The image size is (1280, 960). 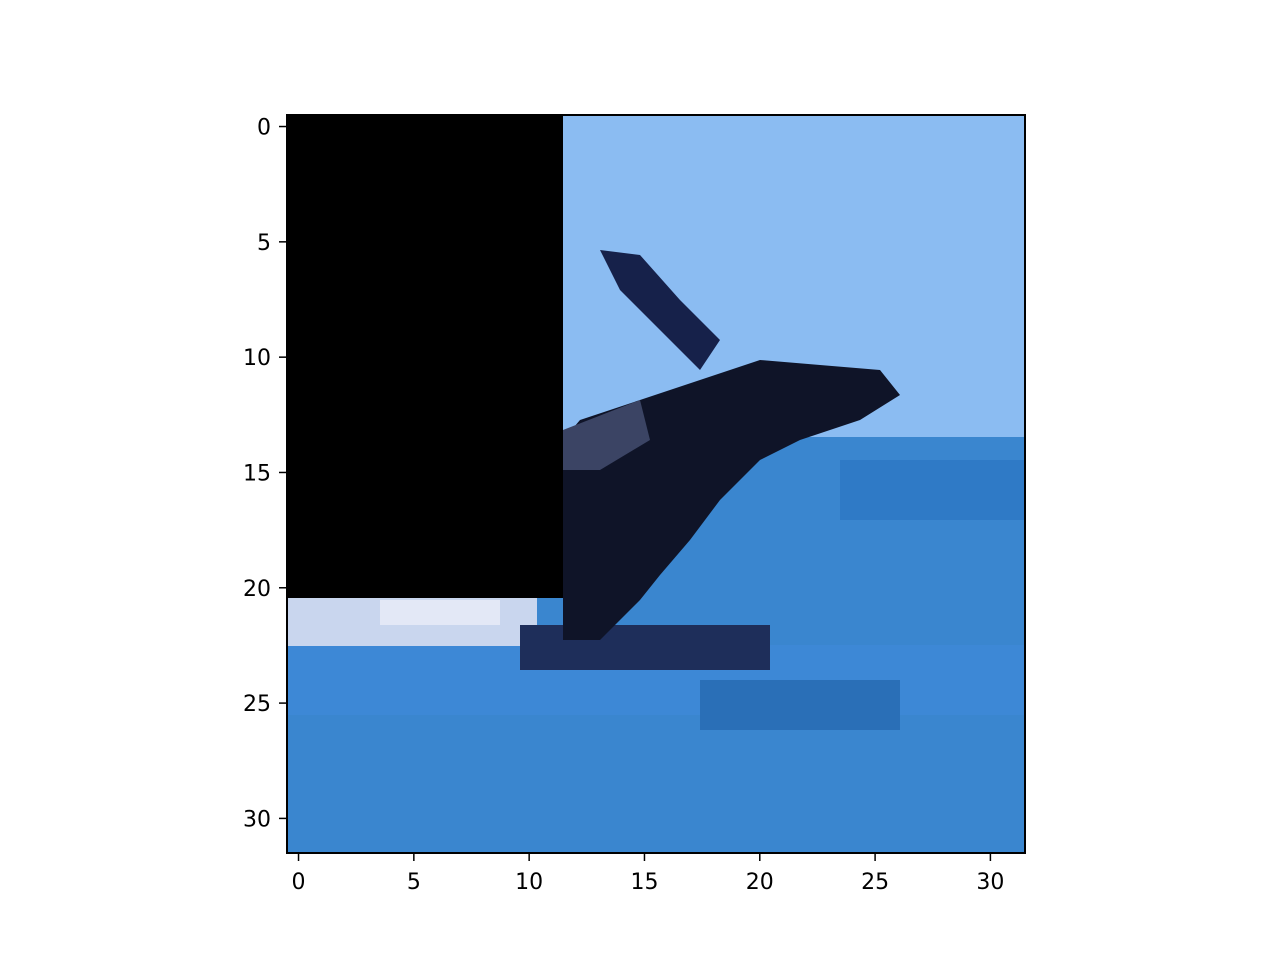 I want to click on silhouette-wing, so click(x=660, y=310).